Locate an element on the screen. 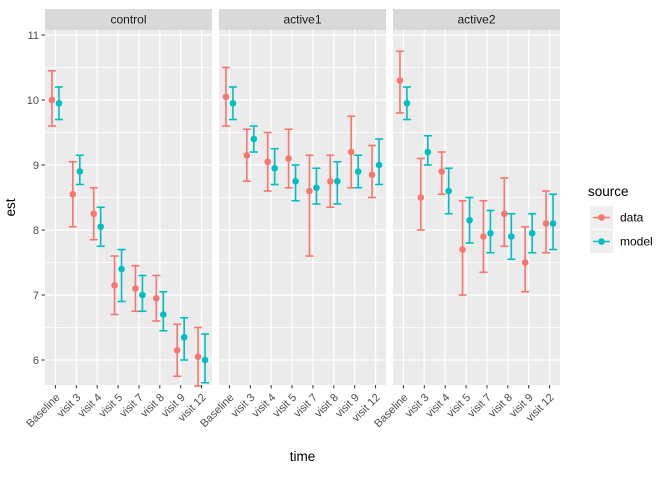 The width and height of the screenshot is (672, 480). facet-strip-control is located at coordinates (128, 19).